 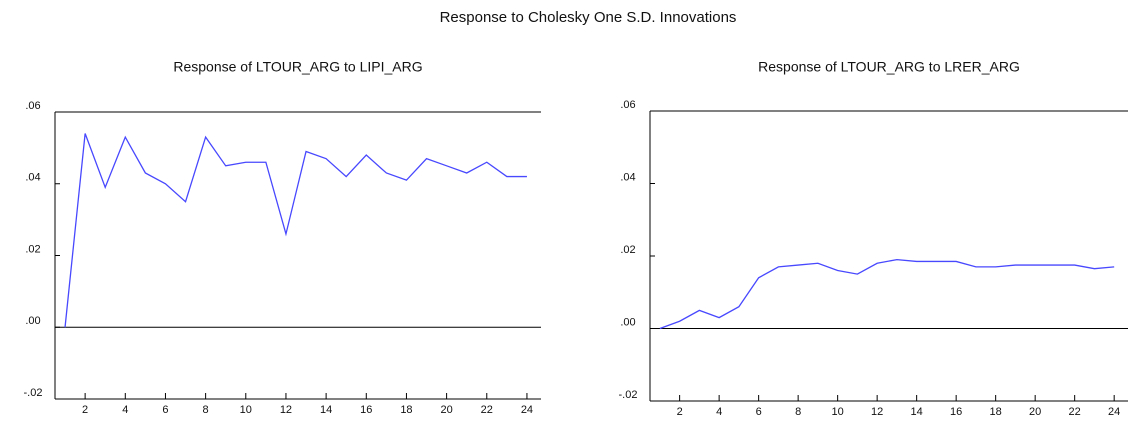 What do you see at coordinates (889, 67) in the screenshot?
I see `chart-title: Response of LTOUR_ARG to LRER_ARG` at bounding box center [889, 67].